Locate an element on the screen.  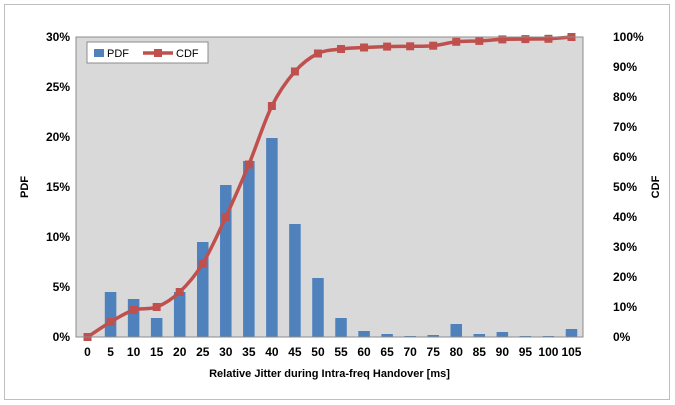
x-tick-label: 85 is located at coordinates (480, 352).